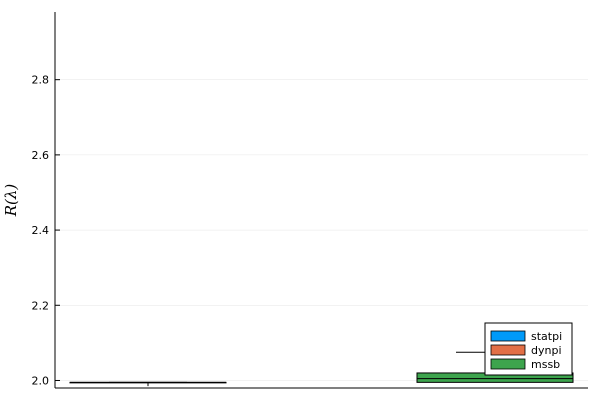 This screenshot has width=600, height=400. I want to click on y-tick-label: 2.0, so click(41, 380).